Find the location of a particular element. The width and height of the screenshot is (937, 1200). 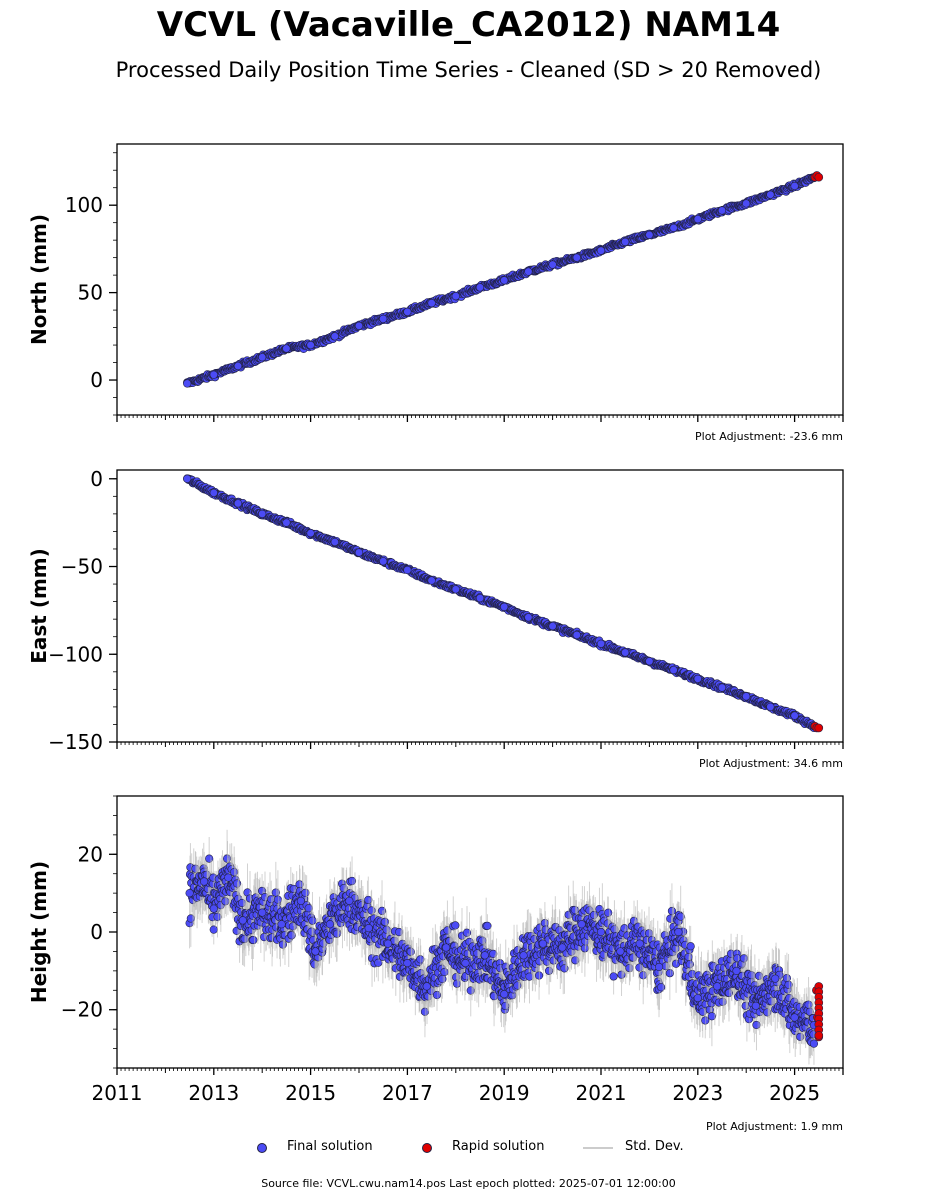

y-tick-label: 50 is located at coordinates (90, 293).